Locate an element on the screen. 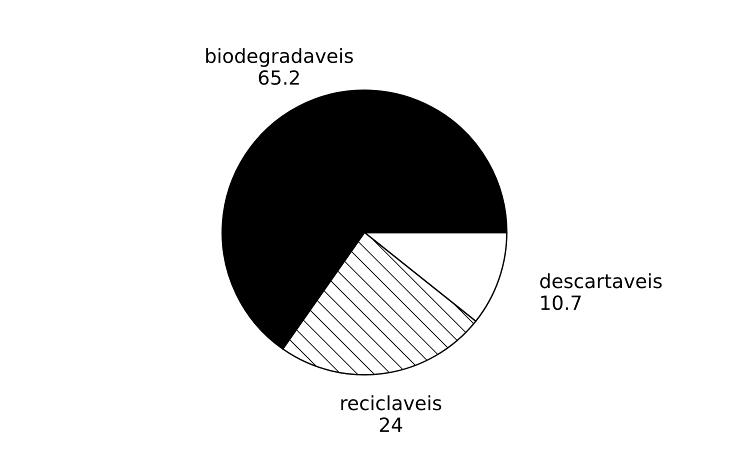  data-label: 10.7 is located at coordinates (561, 302).